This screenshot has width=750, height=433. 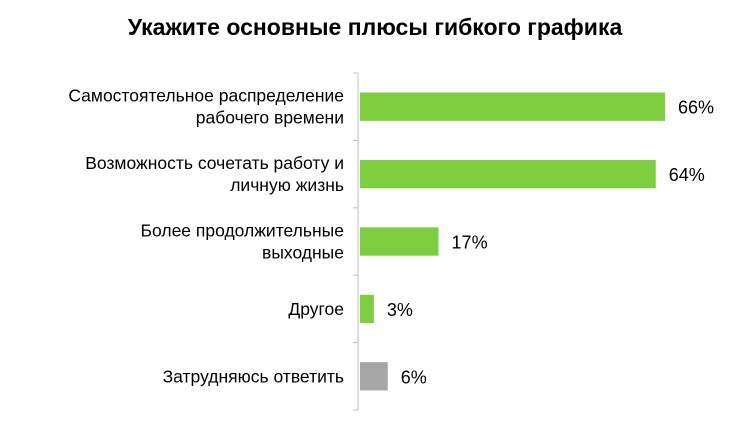 What do you see at coordinates (400, 310) in the screenshot?
I see `value-label: 3%` at bounding box center [400, 310].